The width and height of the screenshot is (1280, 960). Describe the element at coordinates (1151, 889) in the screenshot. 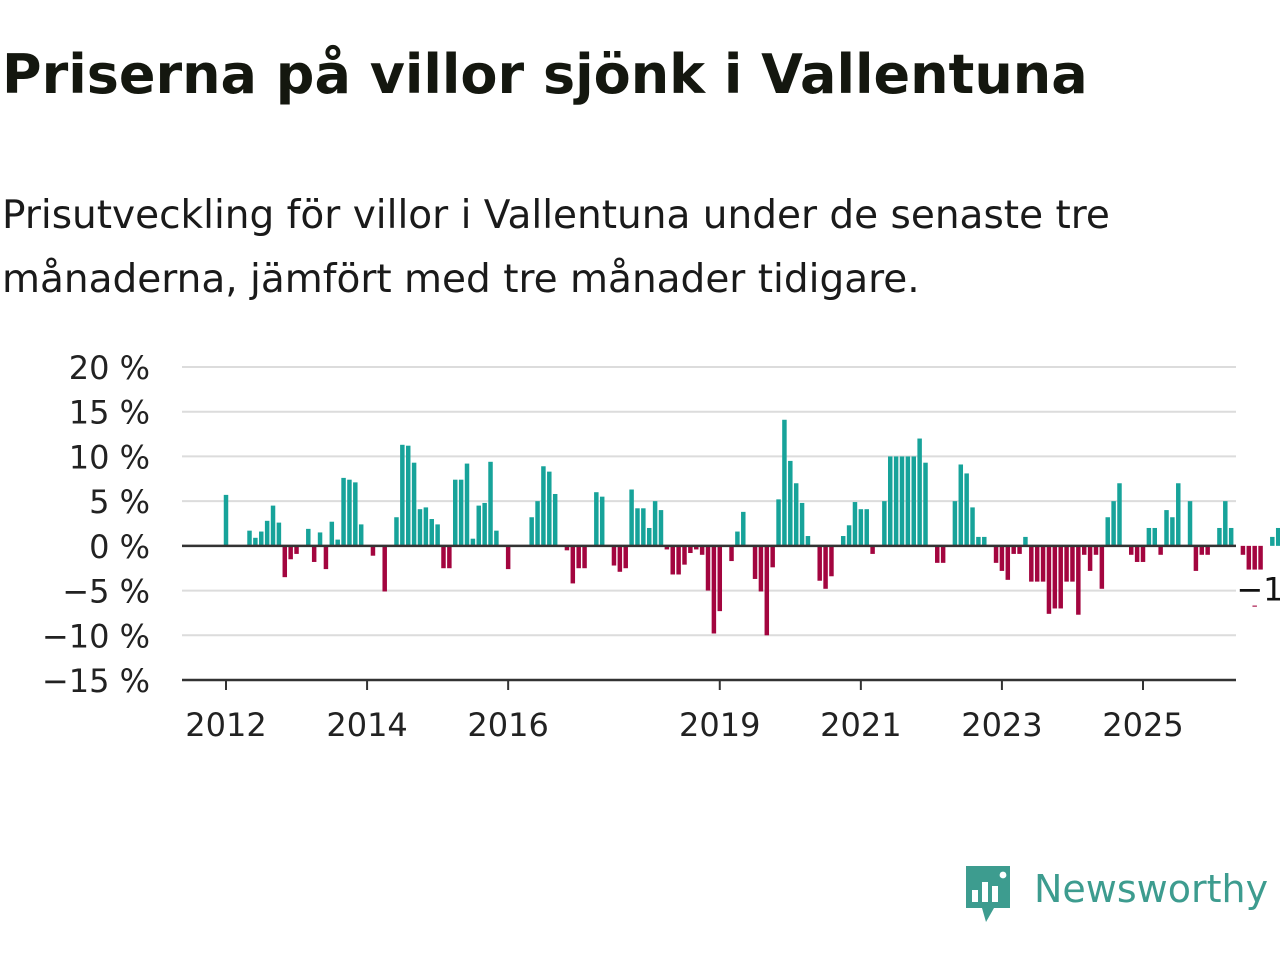

I see `logo-wordmark: Newsworthy` at that location.